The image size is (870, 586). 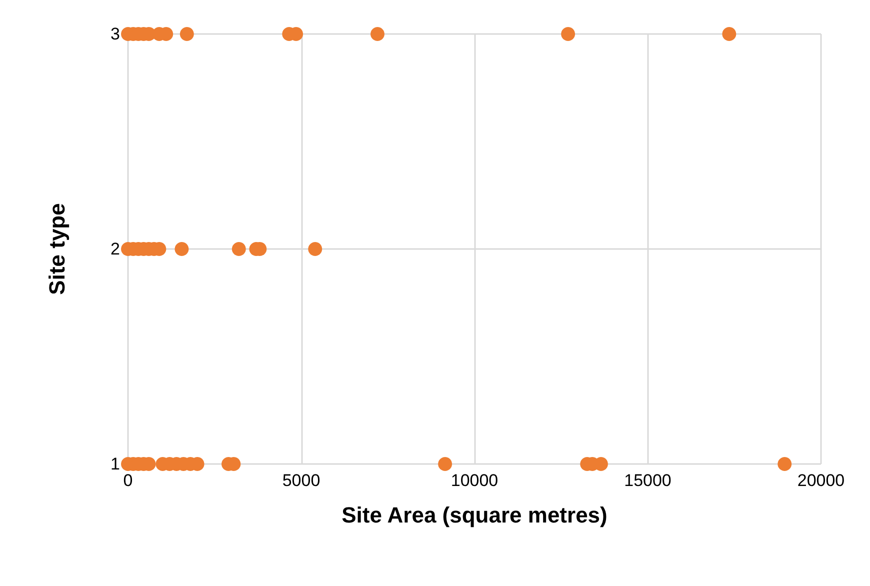 I want to click on x-tick-label: 15000, so click(x=648, y=480).